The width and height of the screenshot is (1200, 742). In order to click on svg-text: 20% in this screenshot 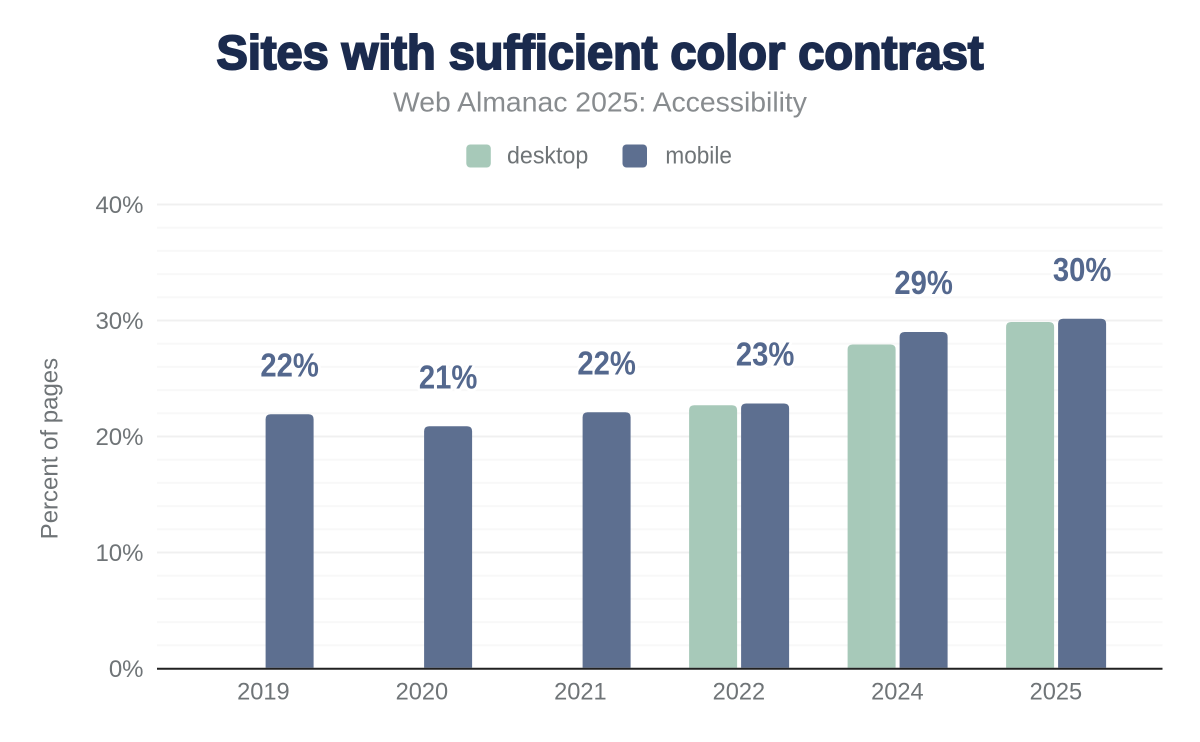, I will do `click(119, 437)`.